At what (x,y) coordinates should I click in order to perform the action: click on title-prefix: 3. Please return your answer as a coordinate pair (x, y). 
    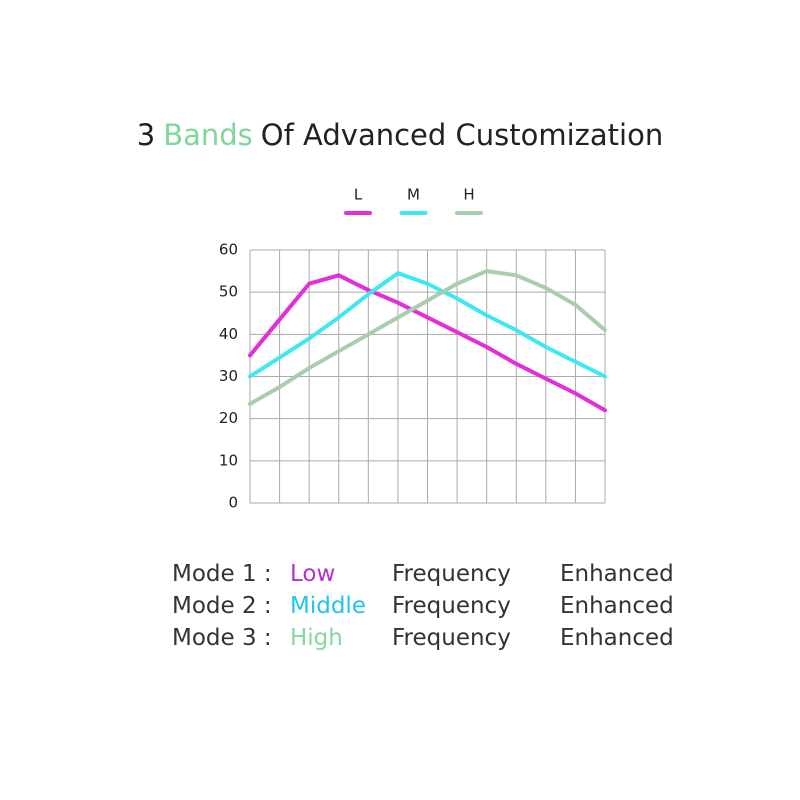
    Looking at the image, I should click on (146, 135).